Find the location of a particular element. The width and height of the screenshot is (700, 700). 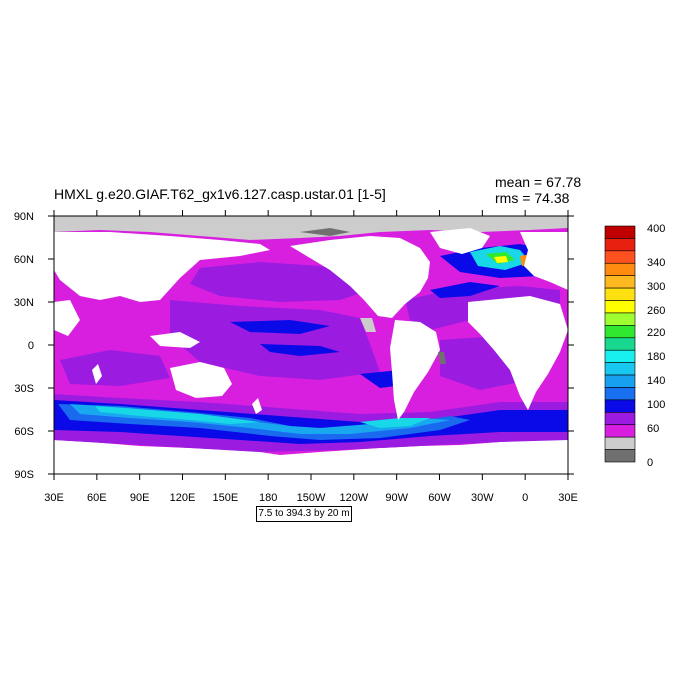

africa-wrap is located at coordinates (67, 318).